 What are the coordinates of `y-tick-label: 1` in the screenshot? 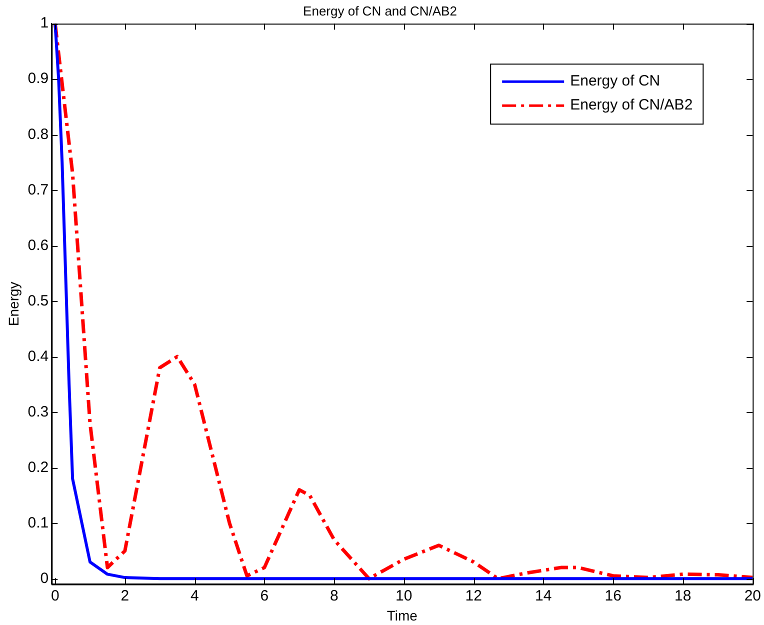 It's located at (44, 23).